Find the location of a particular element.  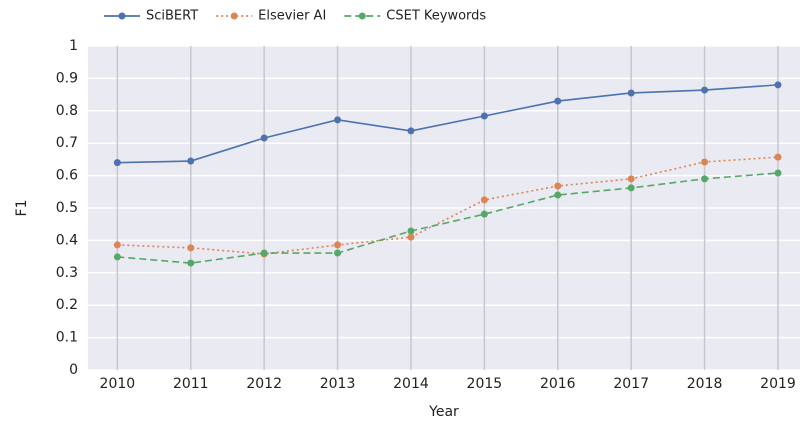

y-tick-label: 0.3 is located at coordinates (67, 273).